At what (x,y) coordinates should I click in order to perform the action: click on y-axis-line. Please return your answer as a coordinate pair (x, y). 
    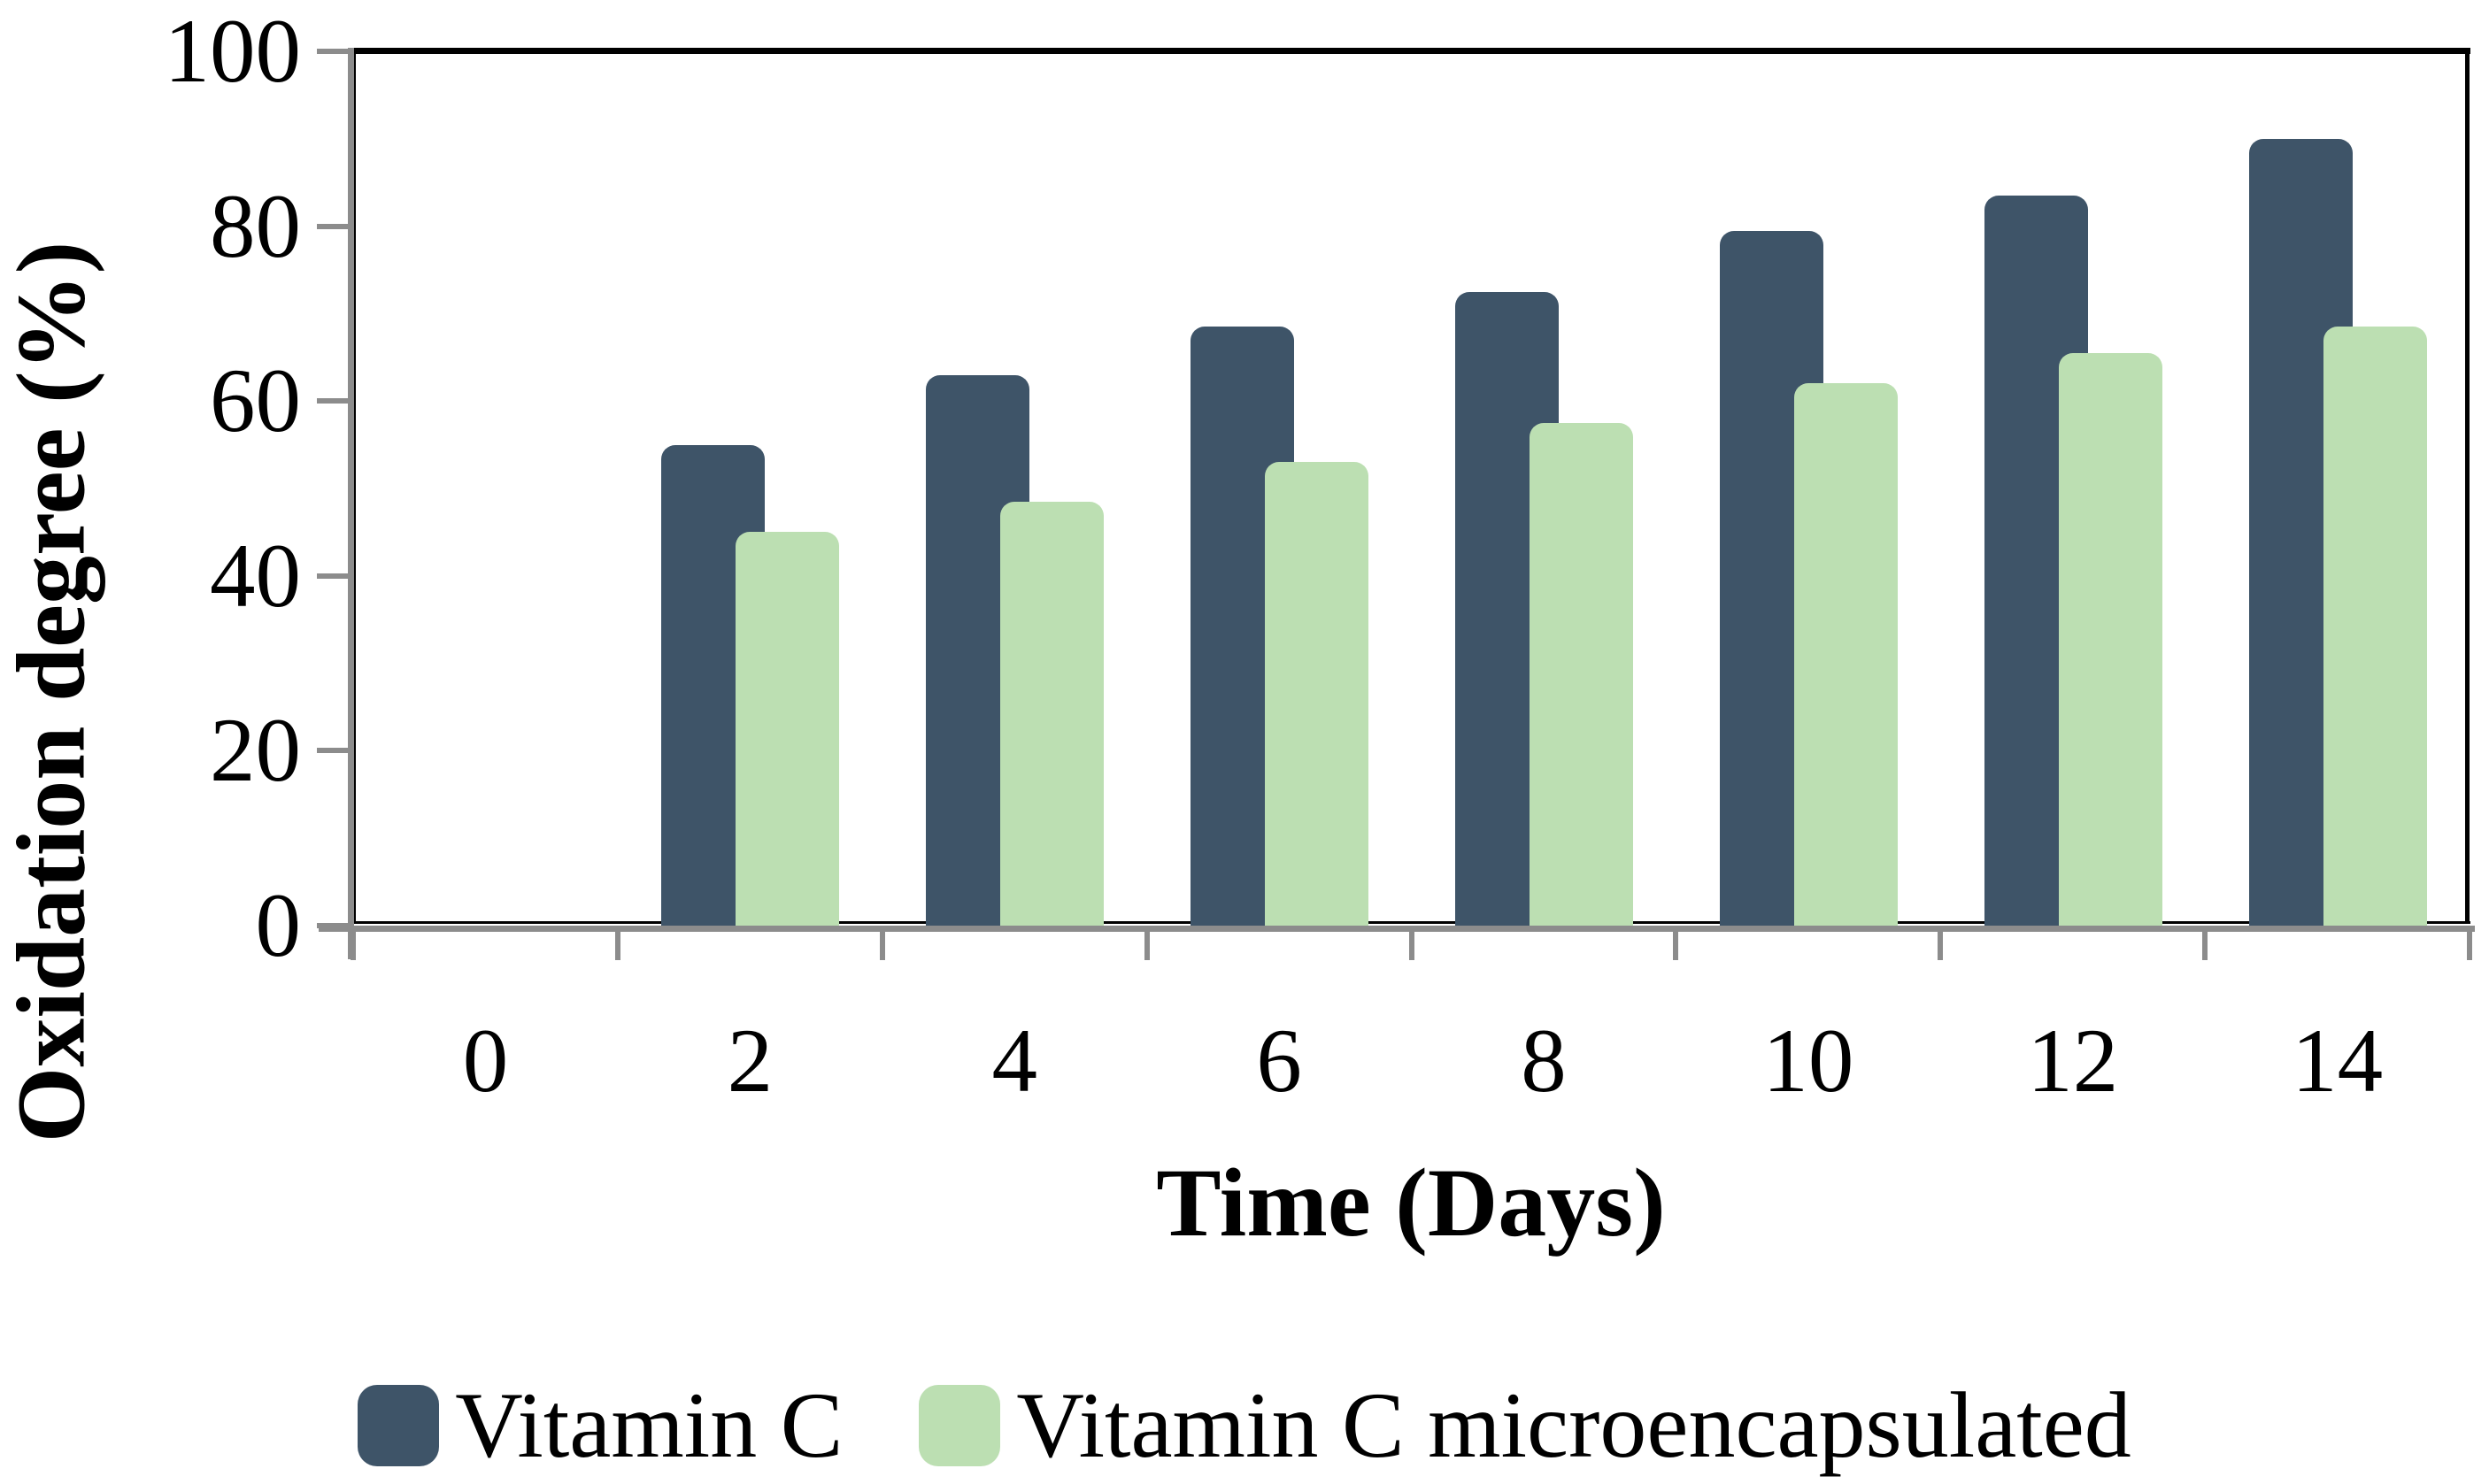
    Looking at the image, I should click on (351, 503).